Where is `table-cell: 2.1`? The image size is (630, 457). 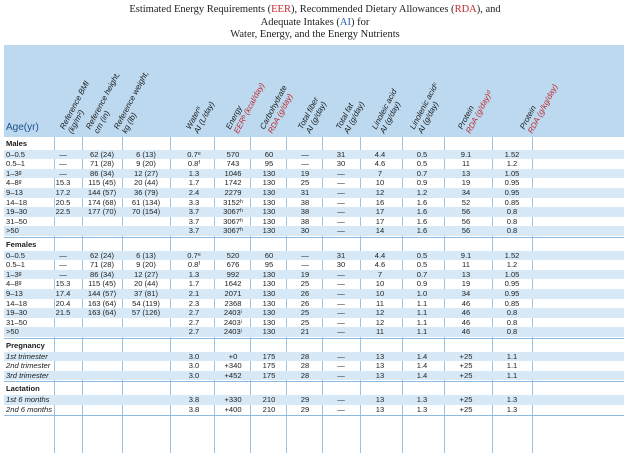 table-cell: 2.1 is located at coordinates (194, 293).